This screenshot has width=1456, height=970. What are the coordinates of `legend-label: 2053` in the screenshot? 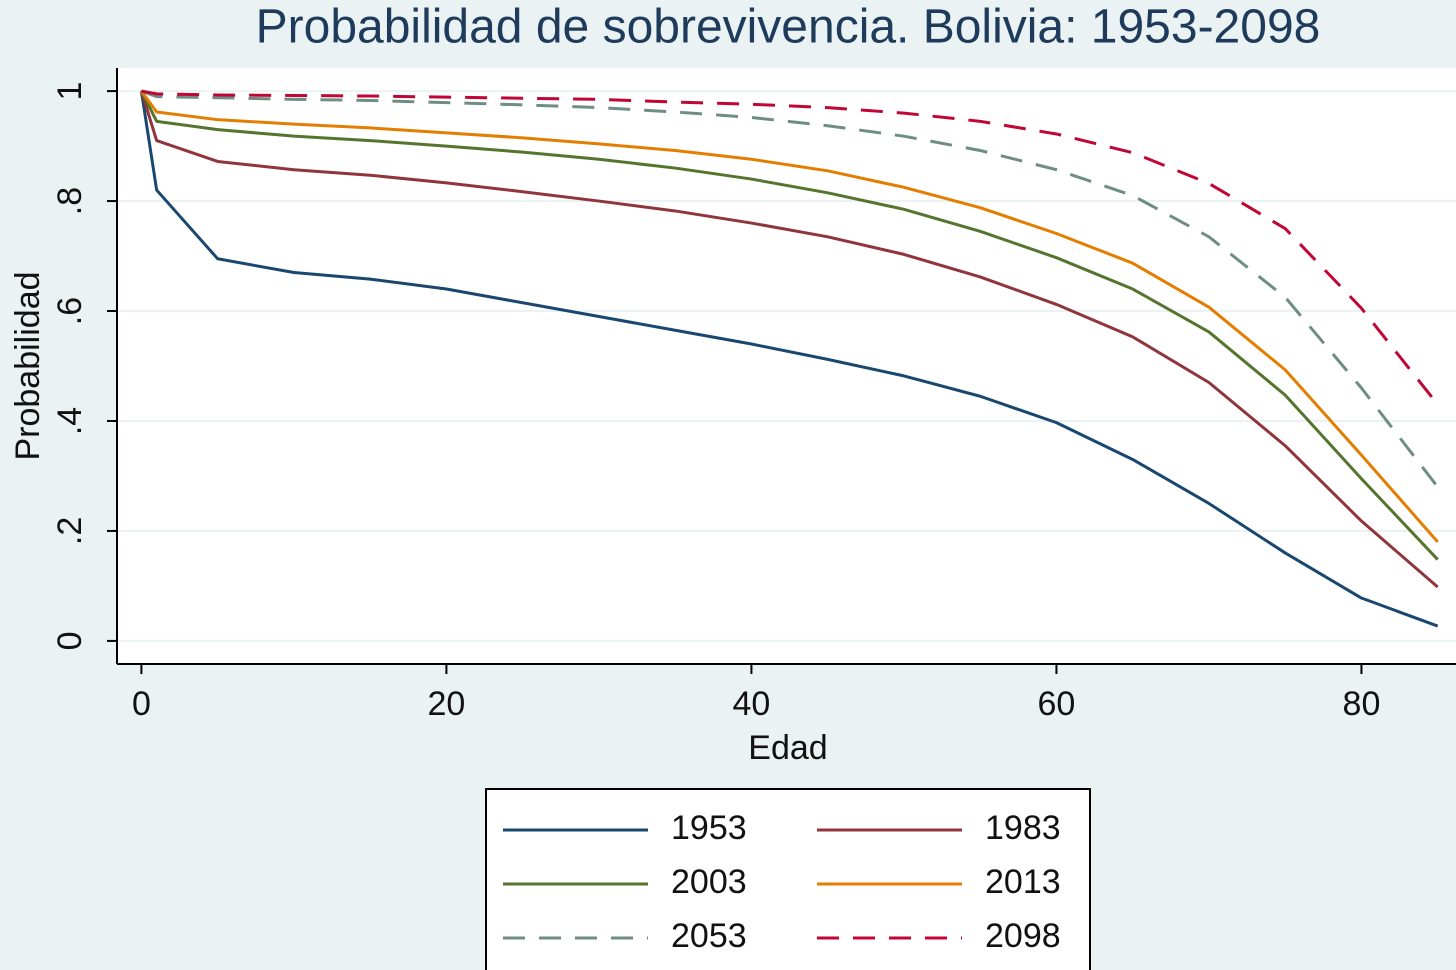 It's located at (709, 936).